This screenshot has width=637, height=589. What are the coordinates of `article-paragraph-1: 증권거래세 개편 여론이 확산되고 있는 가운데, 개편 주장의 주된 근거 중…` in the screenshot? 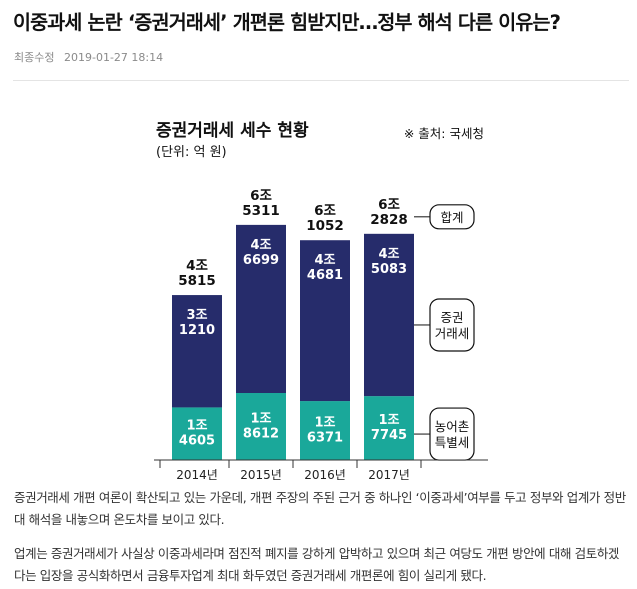 It's located at (320, 508).